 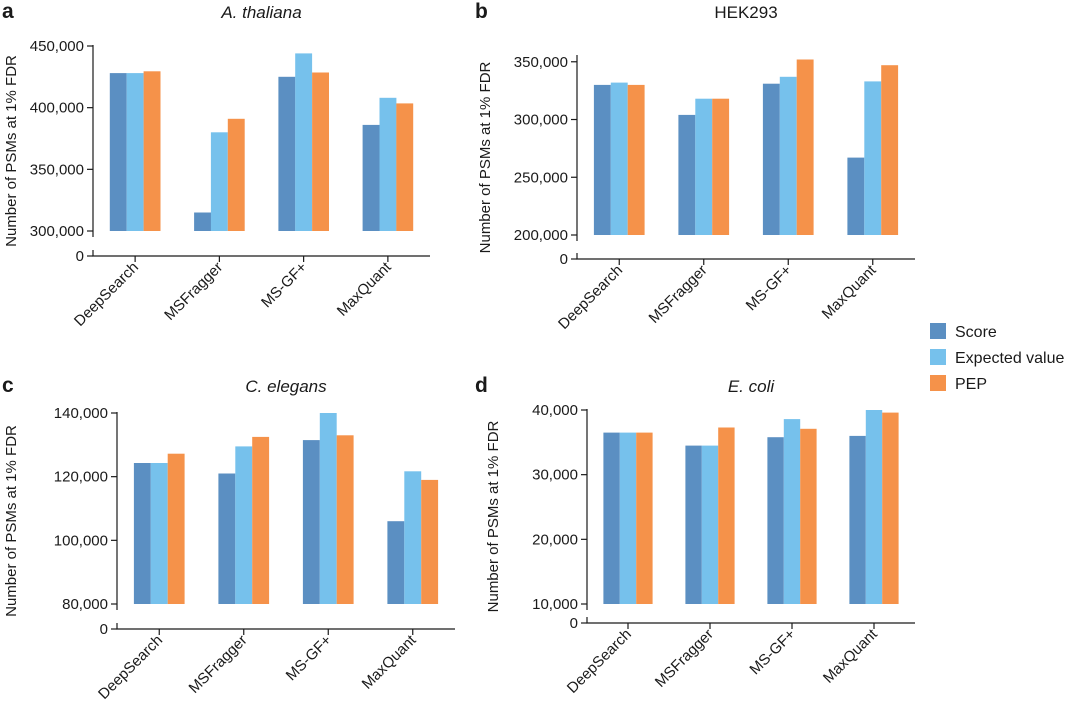 I want to click on y-tick-label: 450,000, so click(x=57, y=46).